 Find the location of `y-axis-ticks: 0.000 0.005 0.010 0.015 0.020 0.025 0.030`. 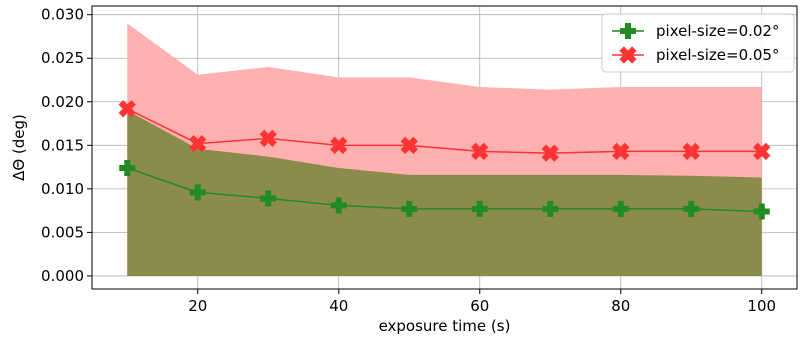

y-axis-ticks: 0.000 0.005 0.010 0.015 0.020 0.025 0.030 is located at coordinates (66, 145).